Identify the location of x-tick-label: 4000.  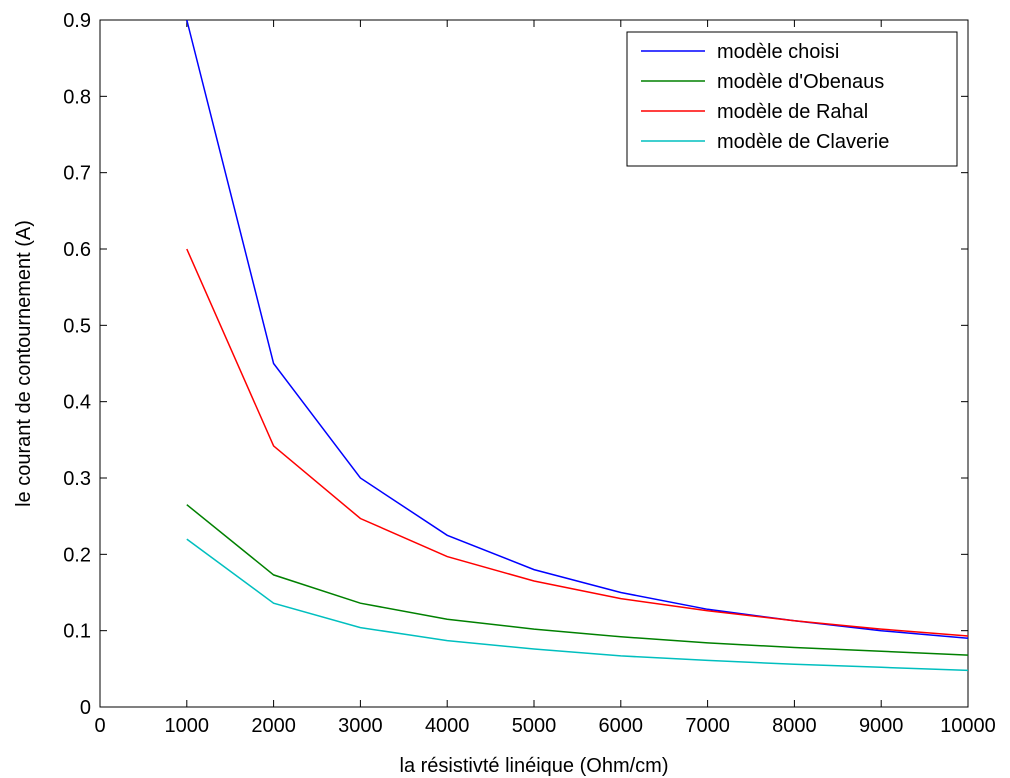
(447, 726).